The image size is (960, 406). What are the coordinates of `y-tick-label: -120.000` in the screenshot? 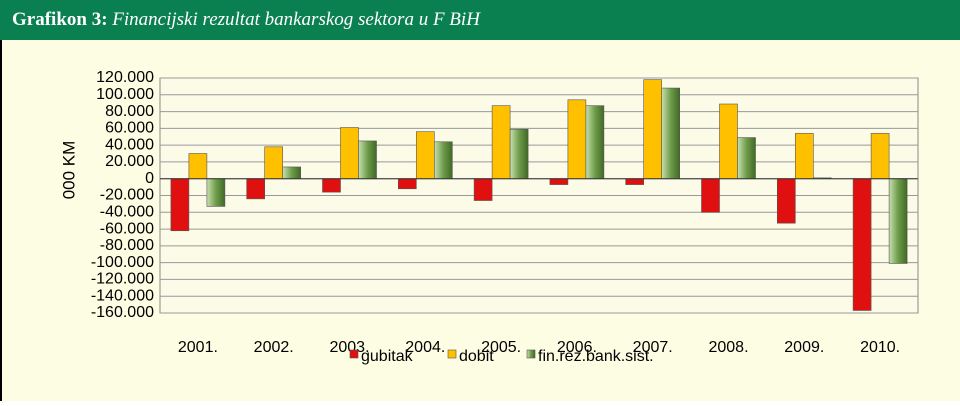 It's located at (122, 279).